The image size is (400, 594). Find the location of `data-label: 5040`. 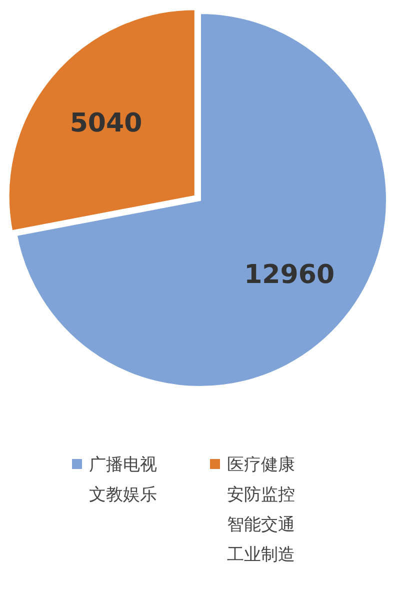

data-label: 5040 is located at coordinates (106, 123).